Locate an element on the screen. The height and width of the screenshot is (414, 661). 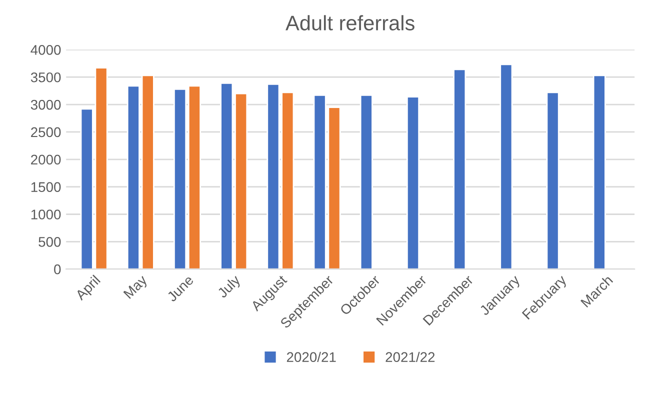
y-tick-label: 3500 is located at coordinates (45, 77).